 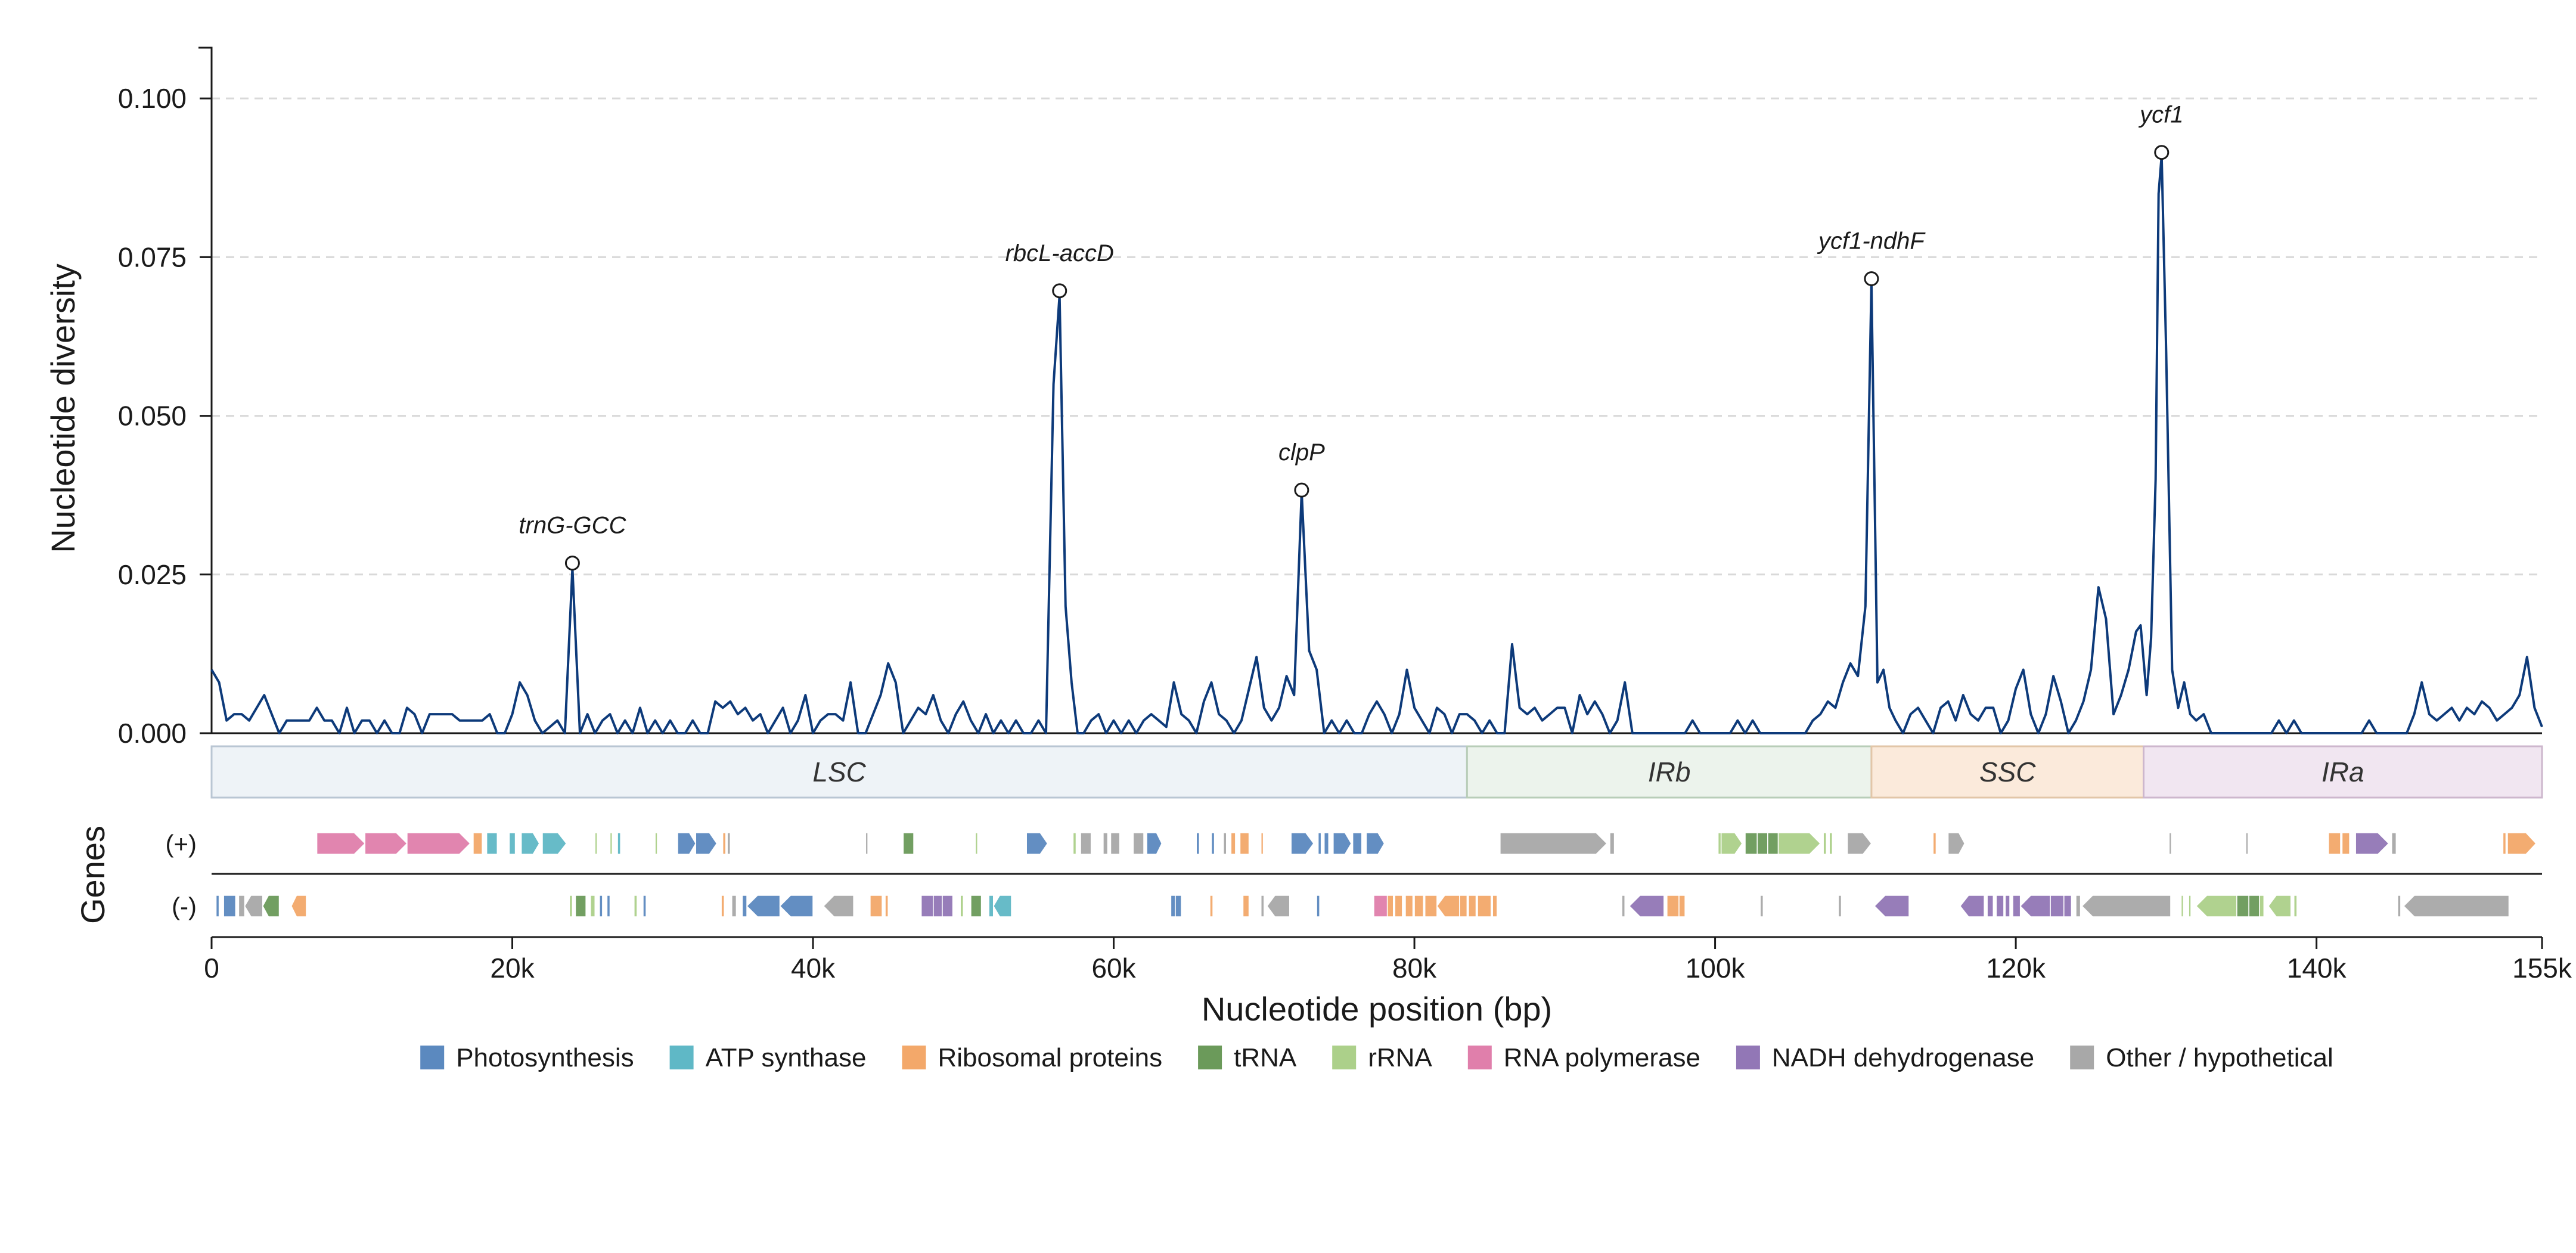 I want to click on gene-tracks, so click(x=1376, y=874).